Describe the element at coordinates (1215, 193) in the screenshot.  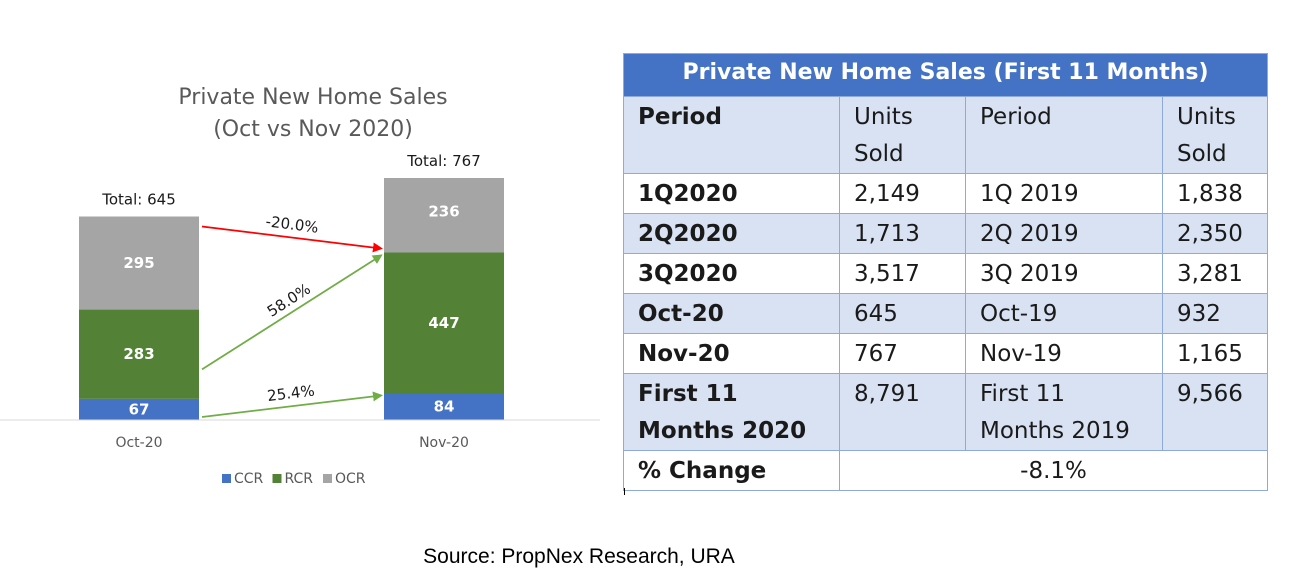
I see `row-units-prev: 1,838` at that location.